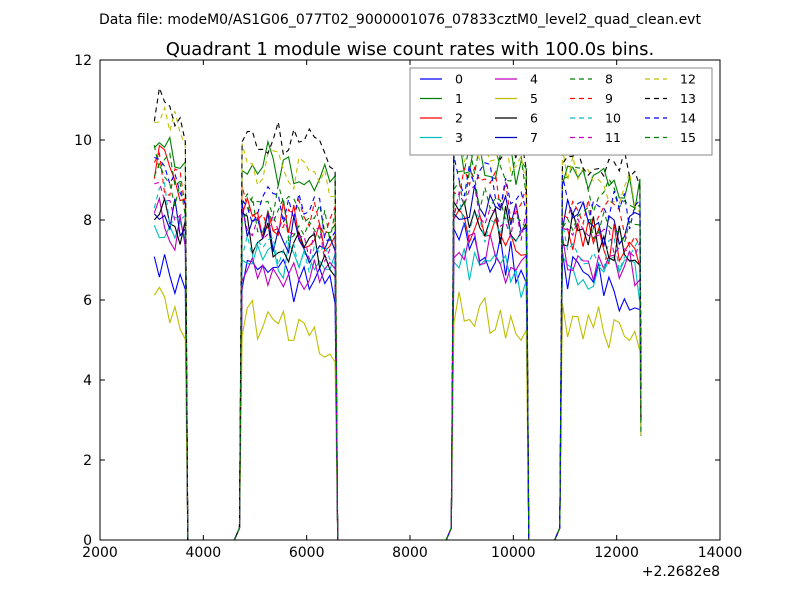  I want to click on legend-entry: 14, so click(688, 118).